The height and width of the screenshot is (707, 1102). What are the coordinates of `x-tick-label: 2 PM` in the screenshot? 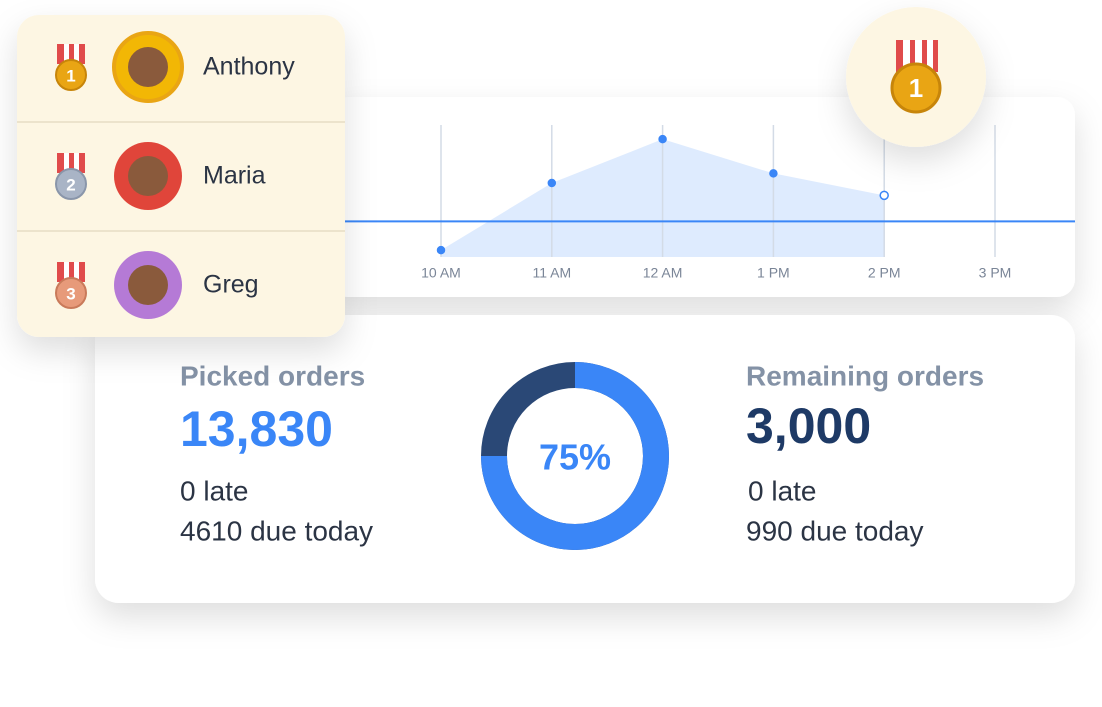 It's located at (884, 273).